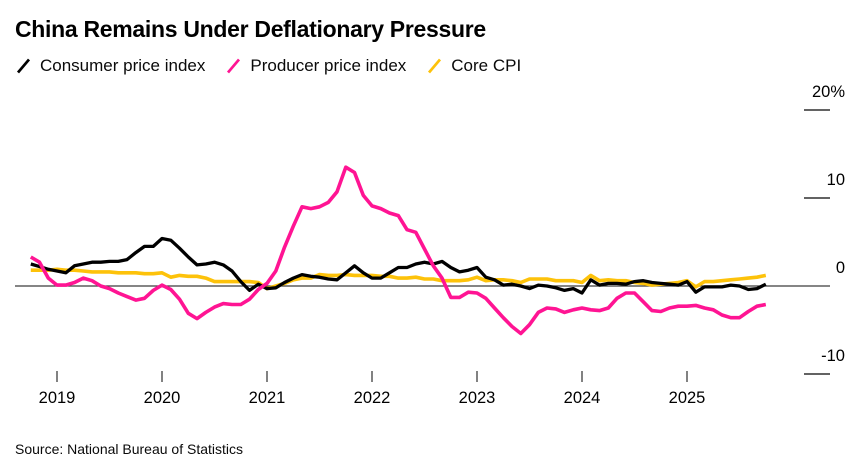 The height and width of the screenshot is (473, 867). What do you see at coordinates (833, 356) in the screenshot?
I see `y-axis-tick-label: -10` at bounding box center [833, 356].